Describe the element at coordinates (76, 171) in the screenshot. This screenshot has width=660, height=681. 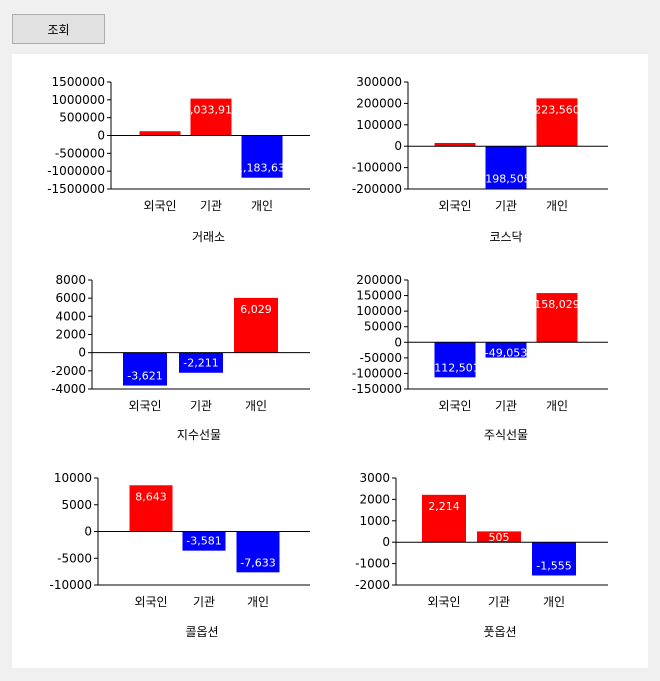
I see `y-tick-label: -1000000` at that location.